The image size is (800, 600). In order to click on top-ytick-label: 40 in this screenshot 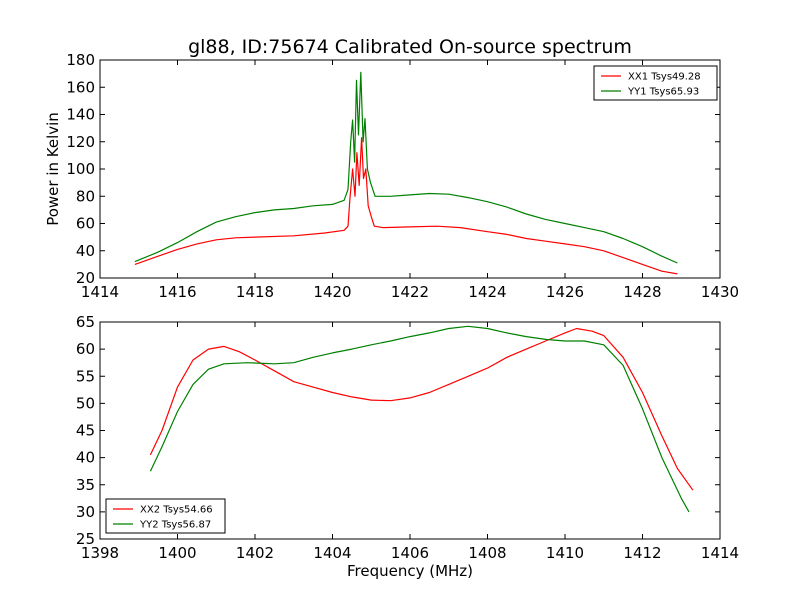, I will do `click(85, 251)`.